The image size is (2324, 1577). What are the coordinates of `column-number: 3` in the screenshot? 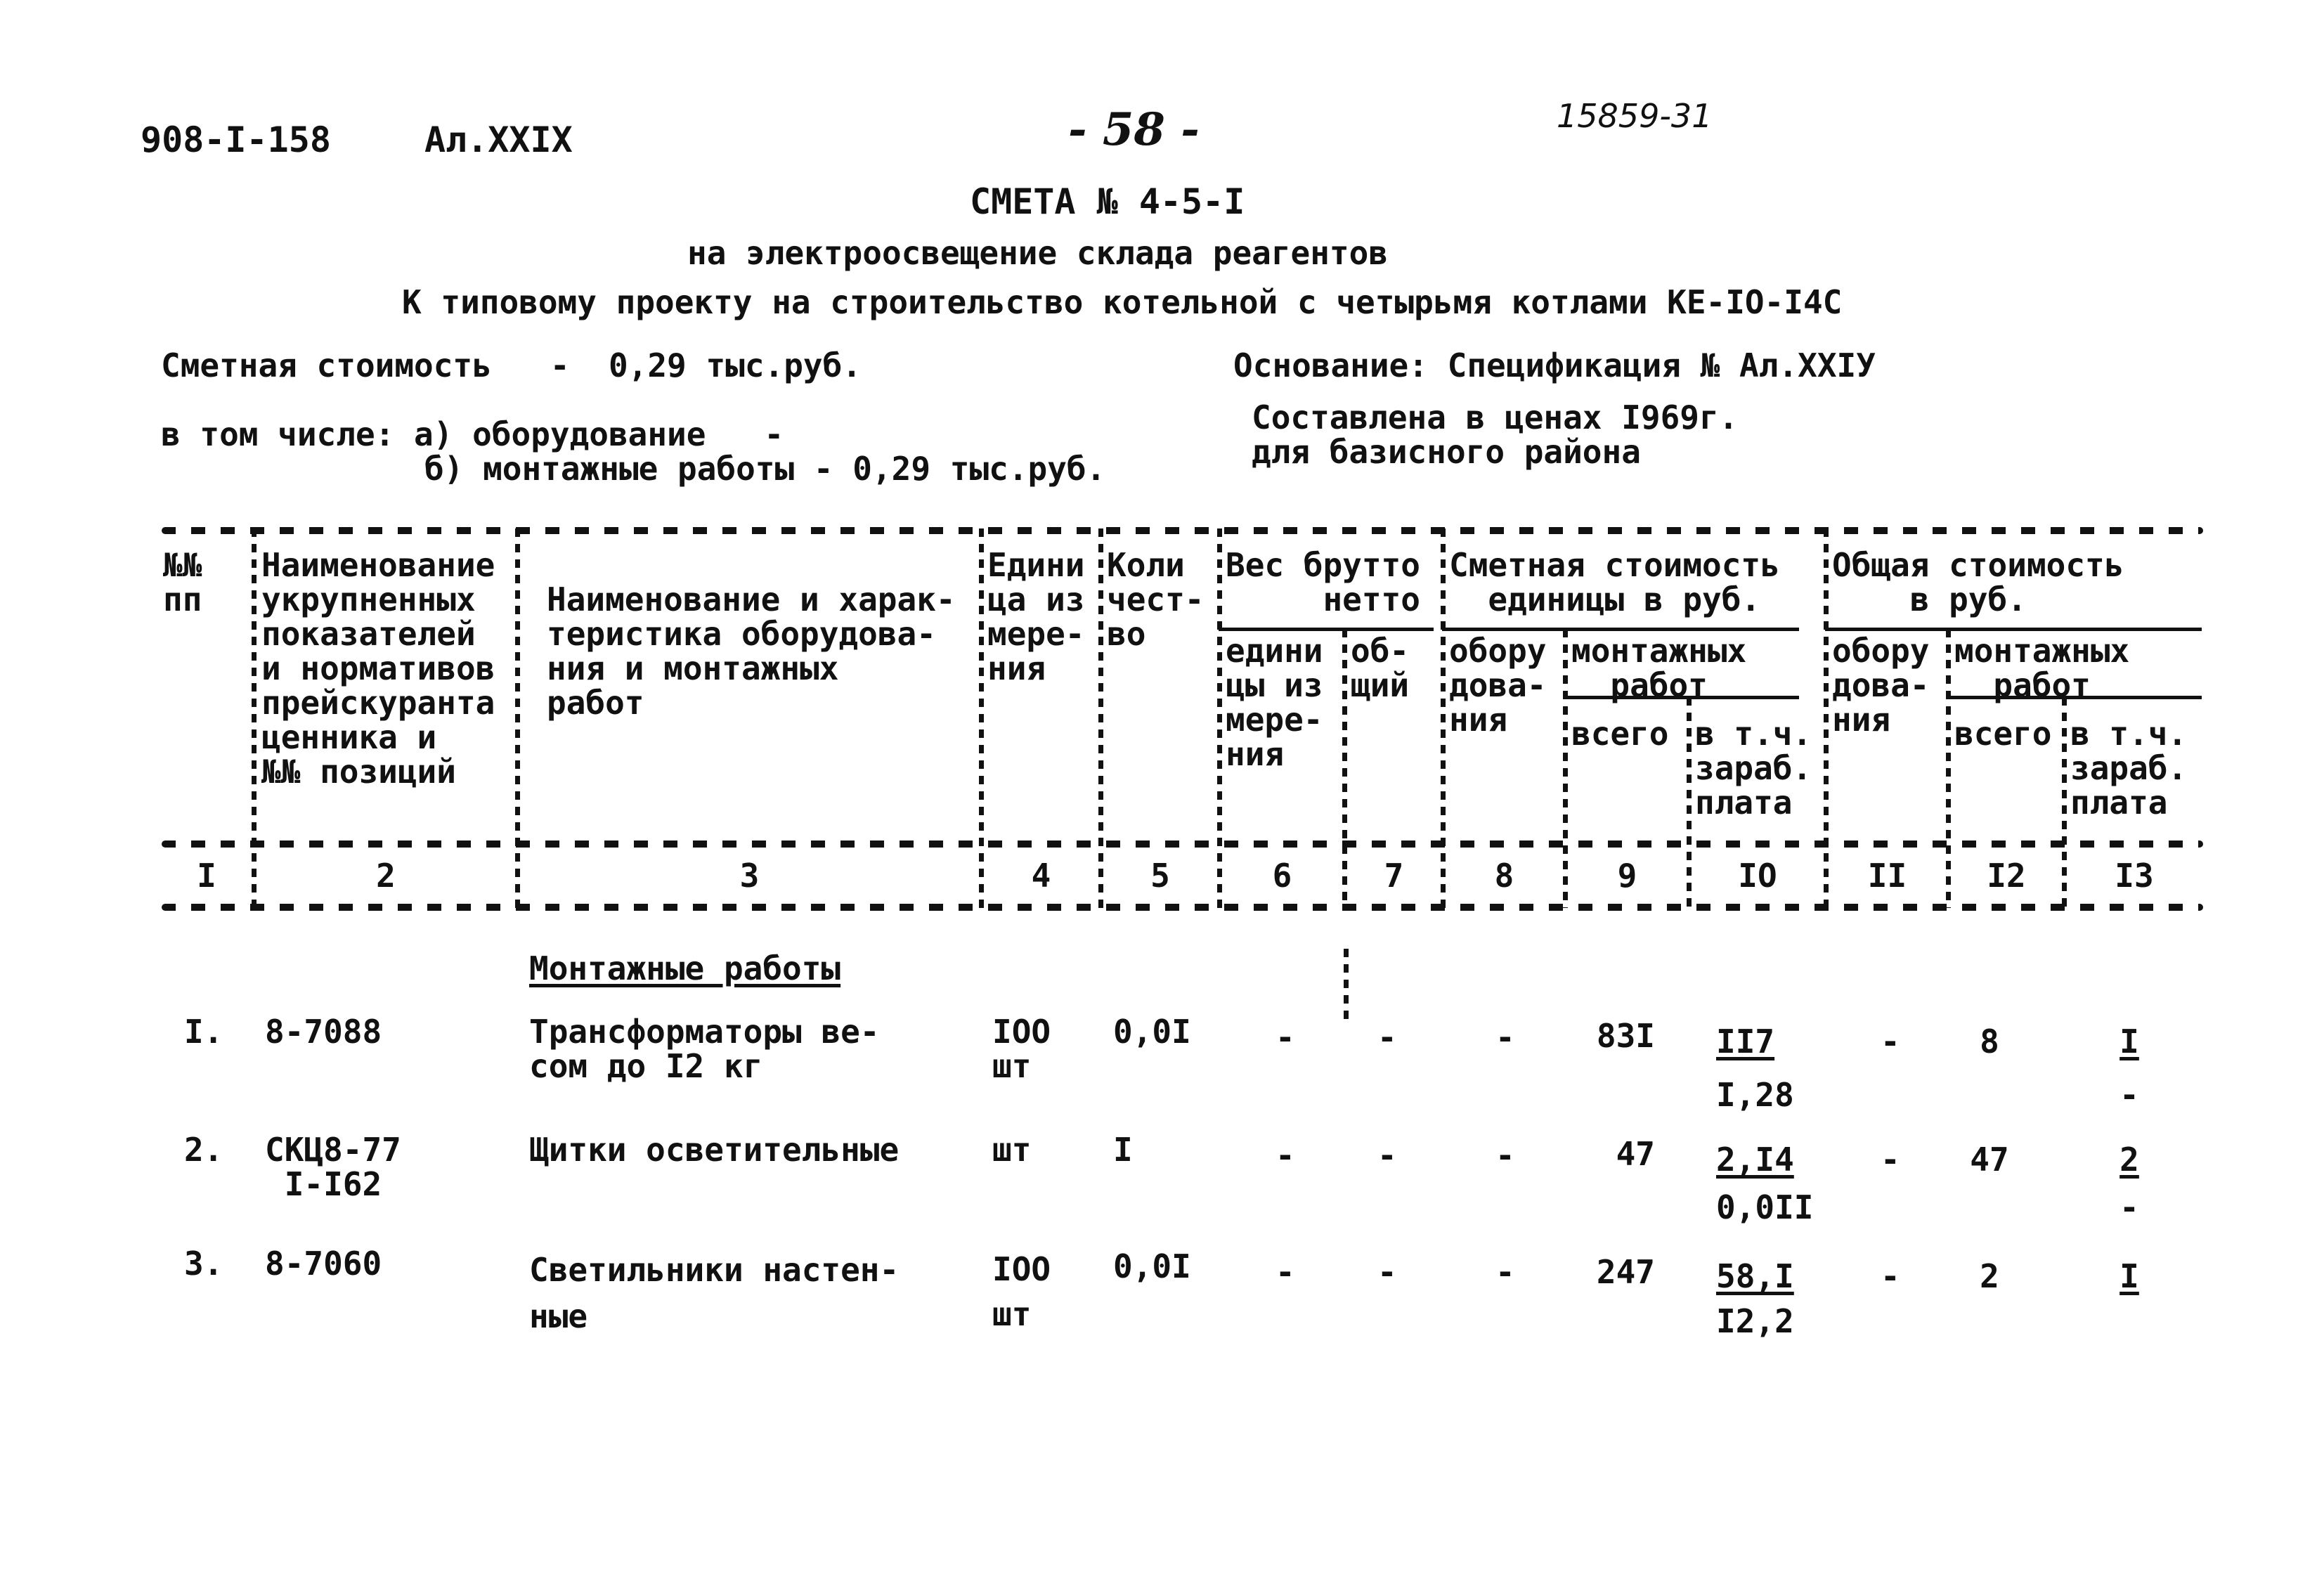 It's located at (749, 876).